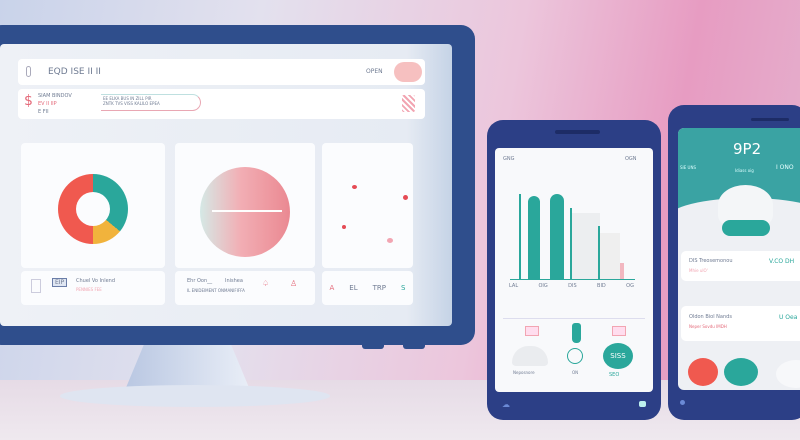  Describe the element at coordinates (28, 71) in the screenshot. I see `menu-icon` at that location.